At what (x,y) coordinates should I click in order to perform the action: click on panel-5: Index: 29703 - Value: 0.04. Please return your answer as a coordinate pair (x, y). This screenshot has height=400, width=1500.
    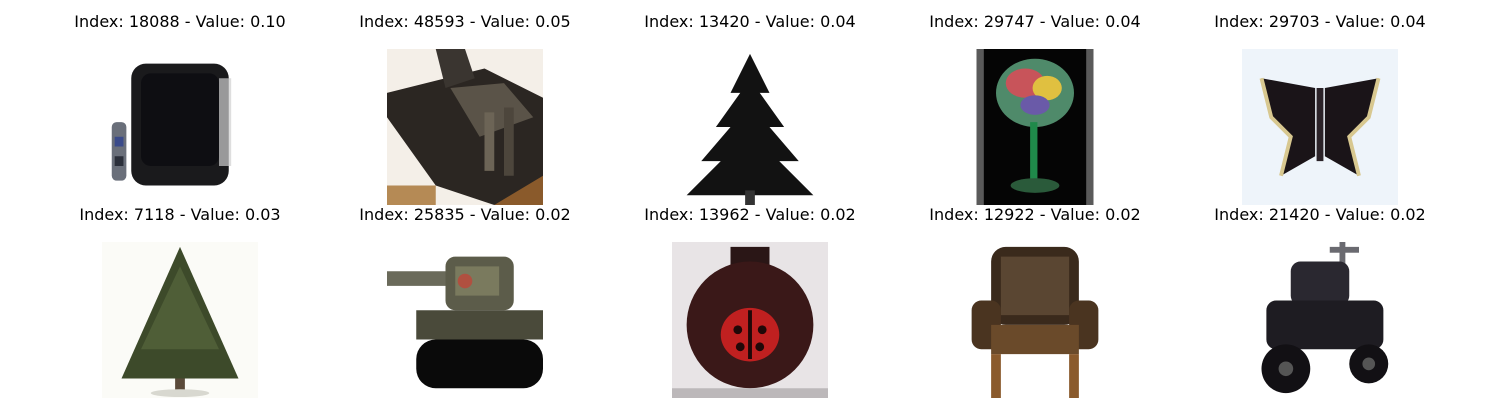
    Looking at the image, I should click on (1320, 108).